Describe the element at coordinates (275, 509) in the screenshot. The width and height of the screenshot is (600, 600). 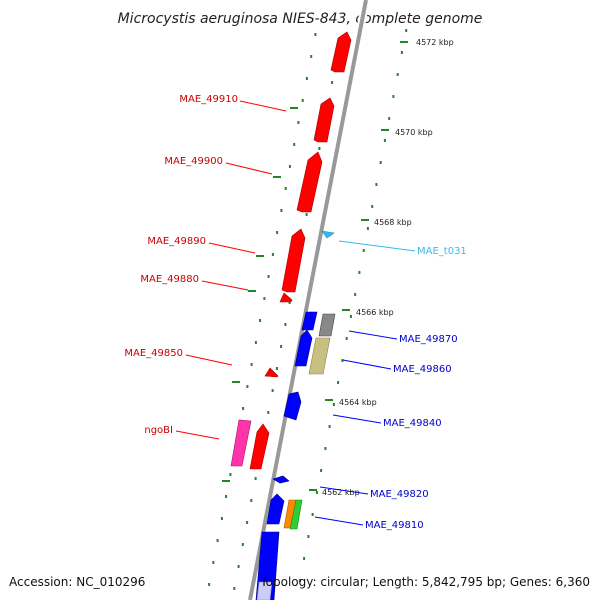
I see `gene-blue-lower` at that location.